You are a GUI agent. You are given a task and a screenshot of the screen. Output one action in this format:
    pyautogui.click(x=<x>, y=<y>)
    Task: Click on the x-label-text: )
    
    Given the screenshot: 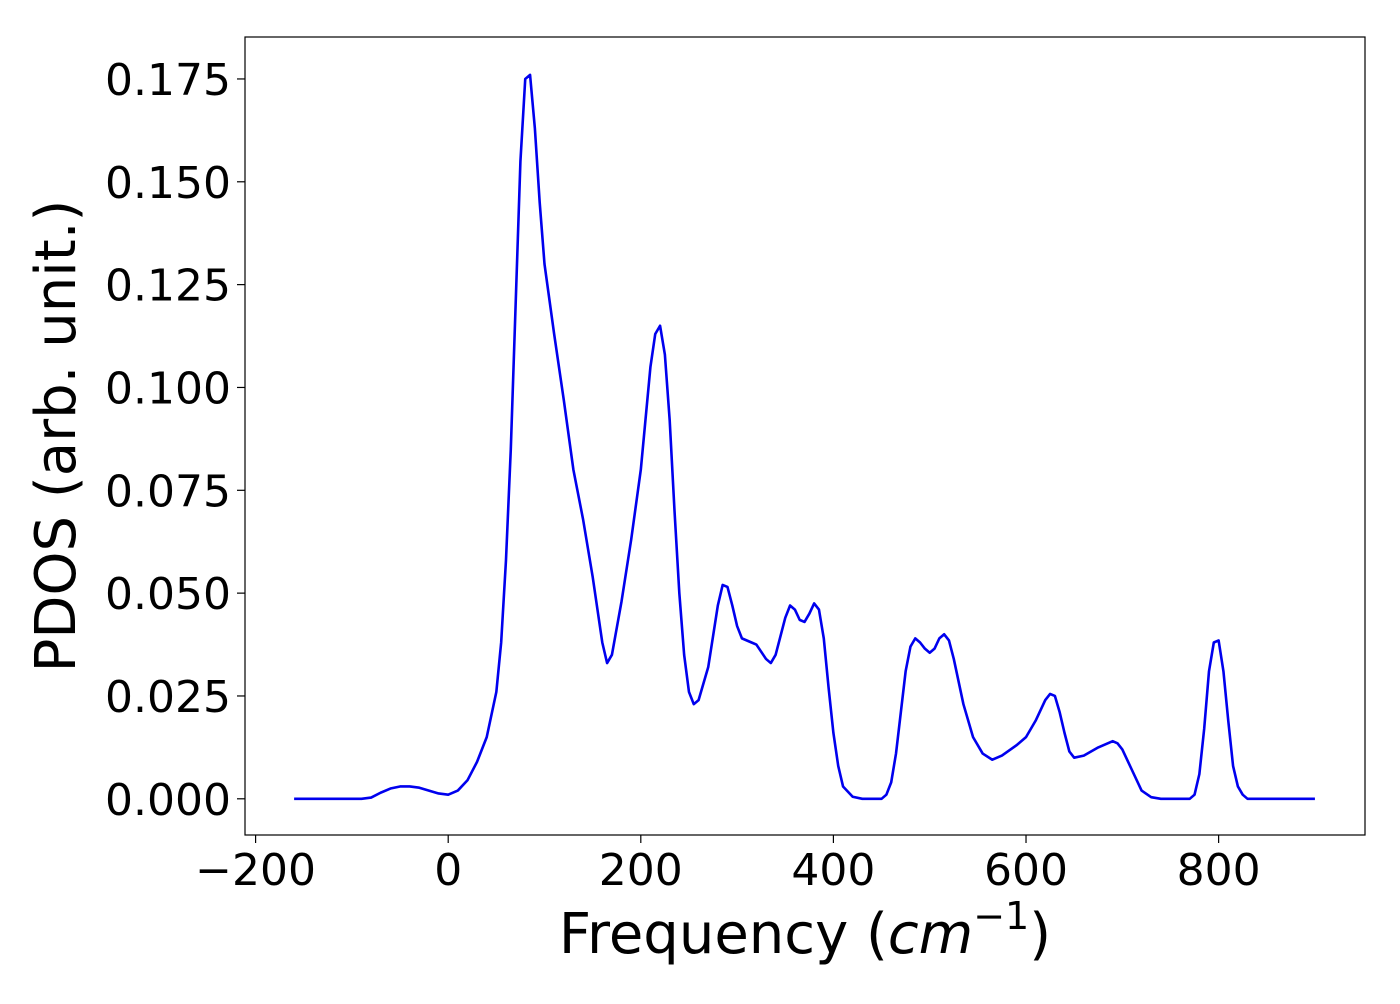 What is the action you would take?
    pyautogui.click(x=1040, y=934)
    